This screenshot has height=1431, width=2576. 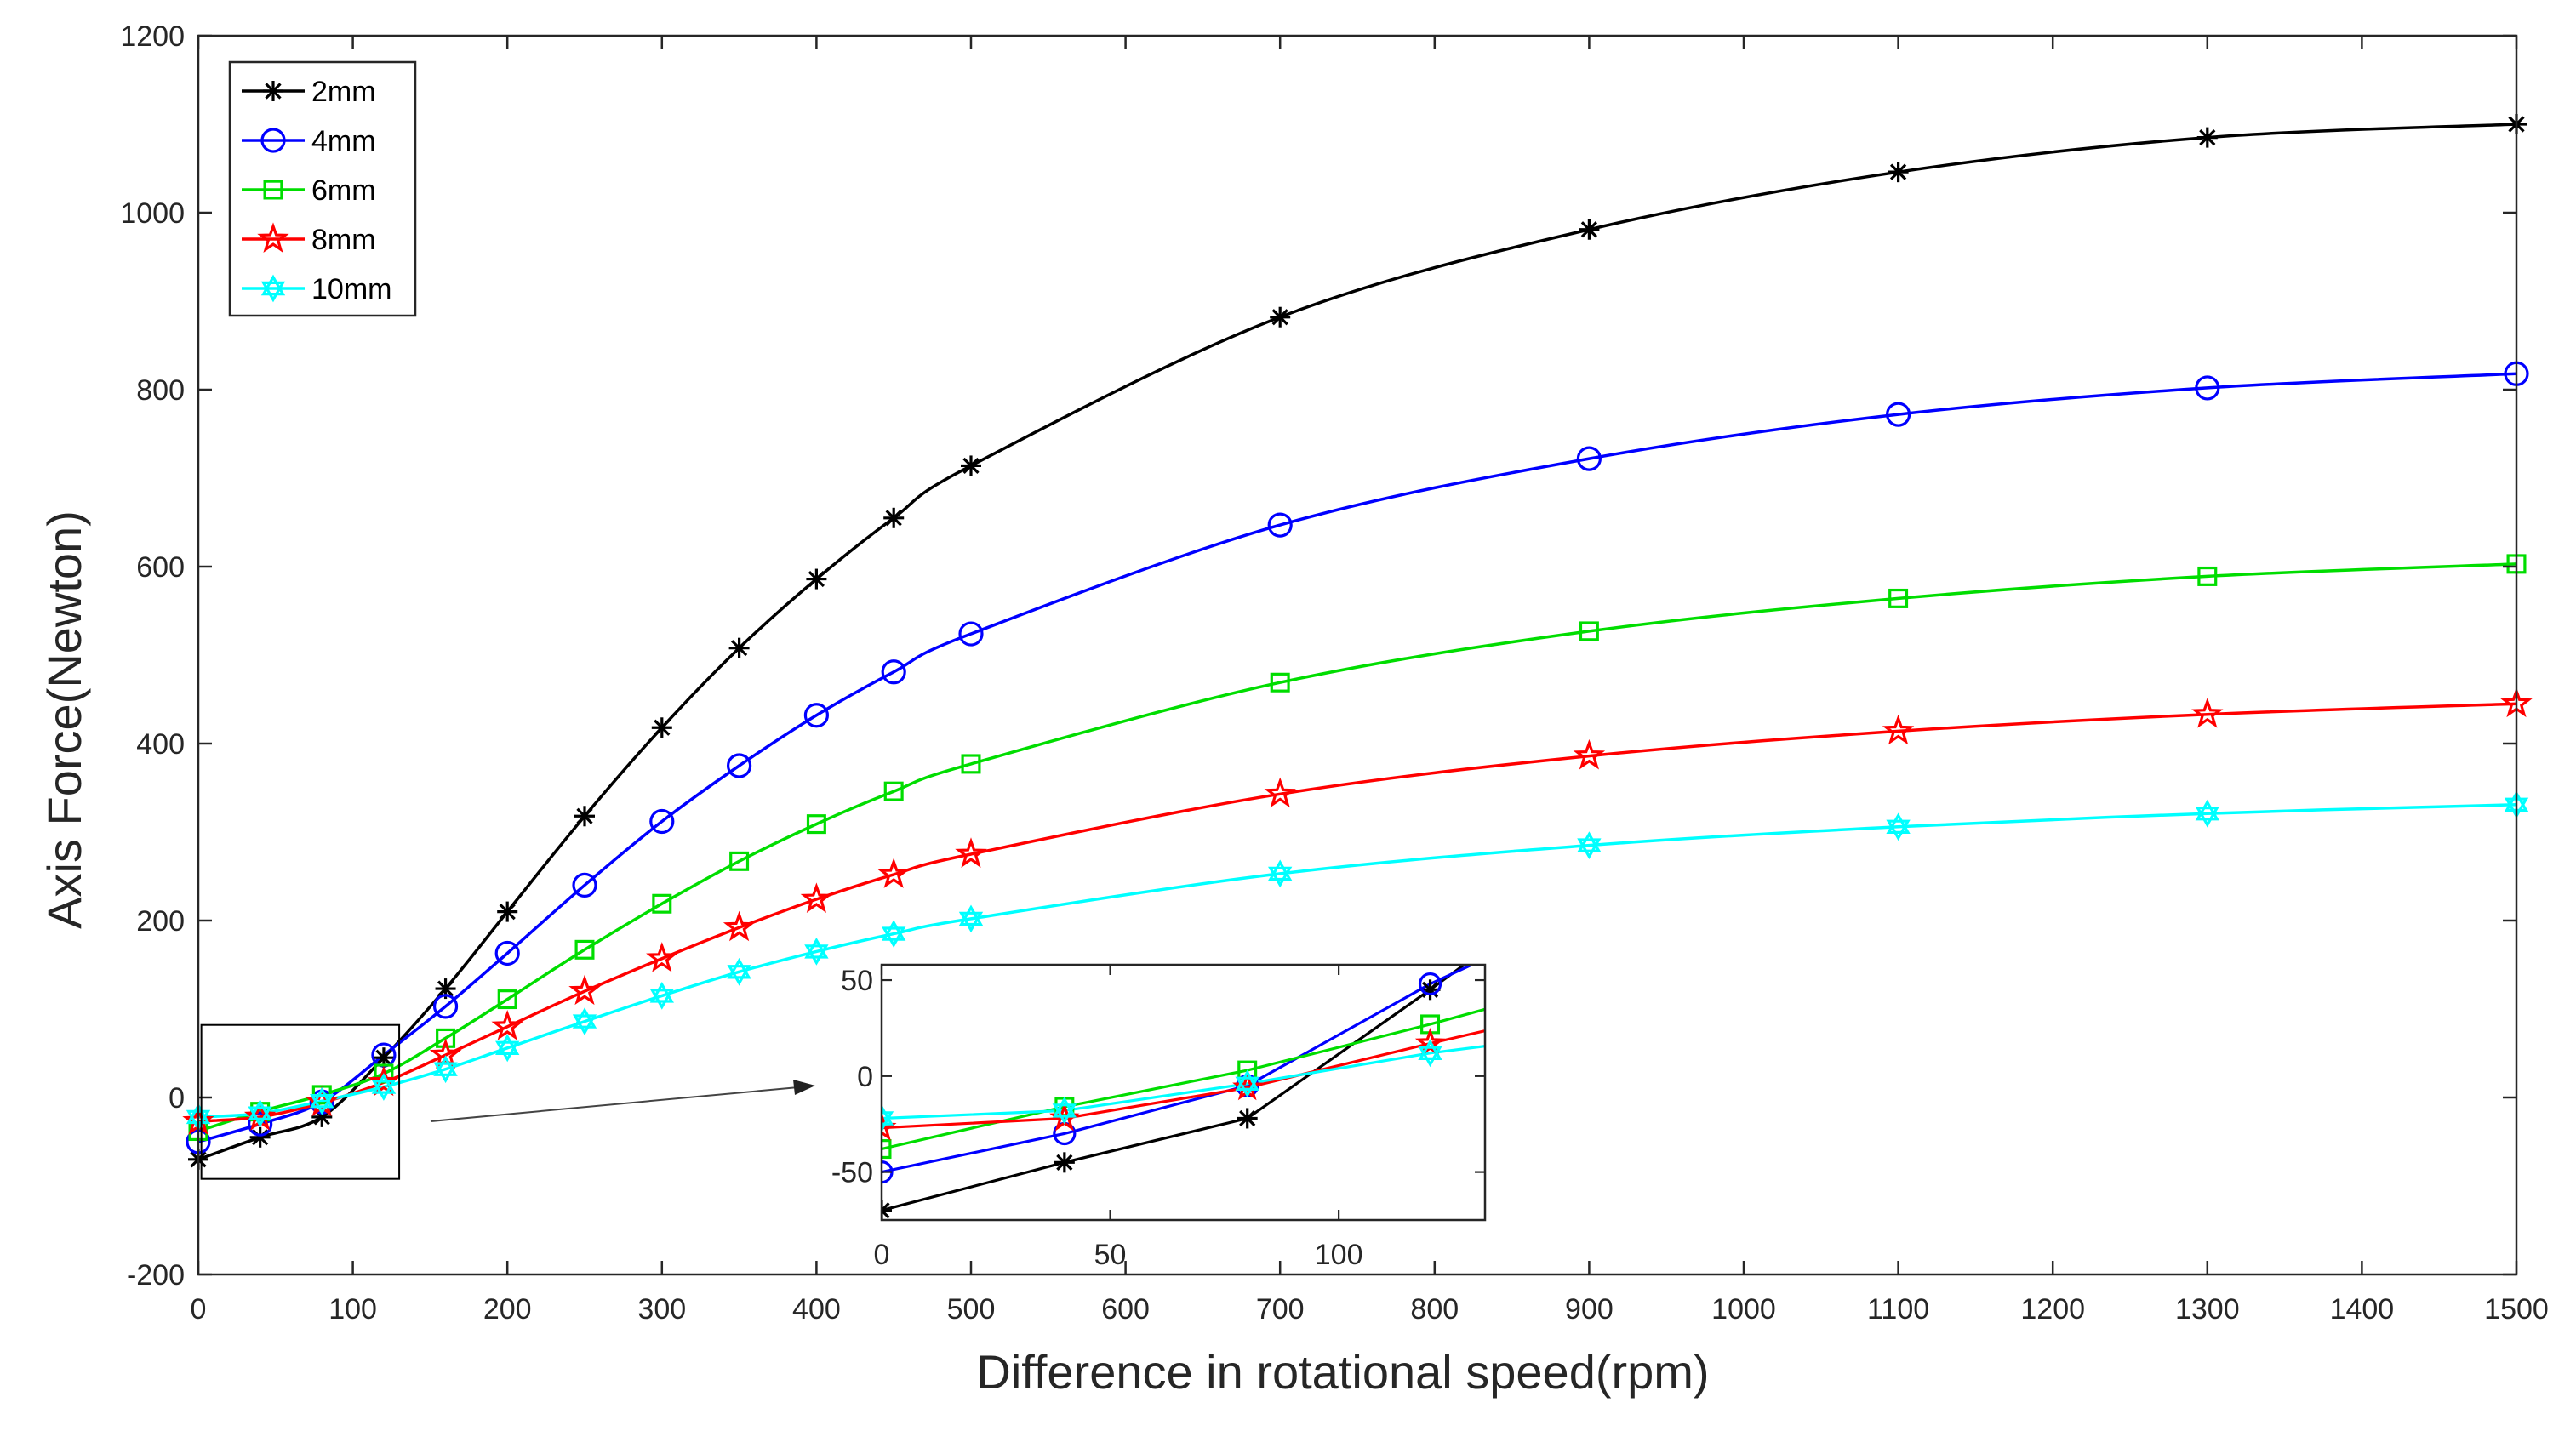 I want to click on x-tick-label: 400, so click(x=816, y=1309).